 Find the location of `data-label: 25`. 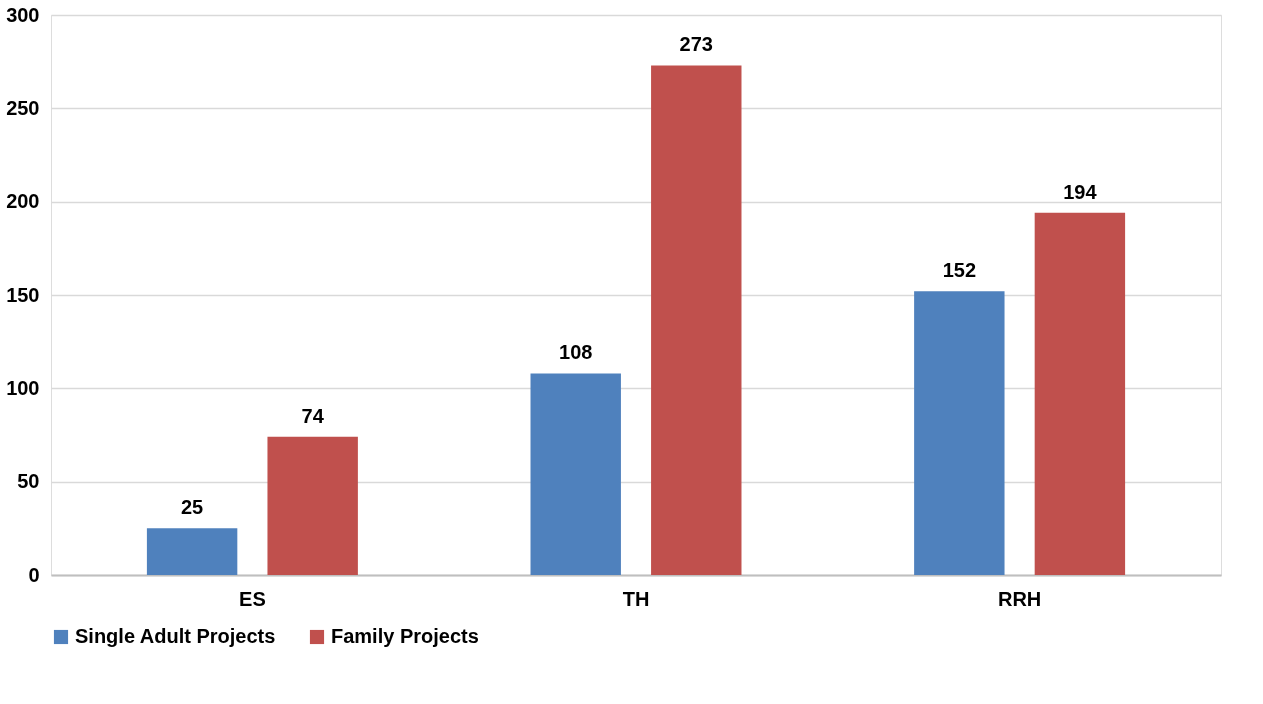

data-label: 25 is located at coordinates (192, 507).